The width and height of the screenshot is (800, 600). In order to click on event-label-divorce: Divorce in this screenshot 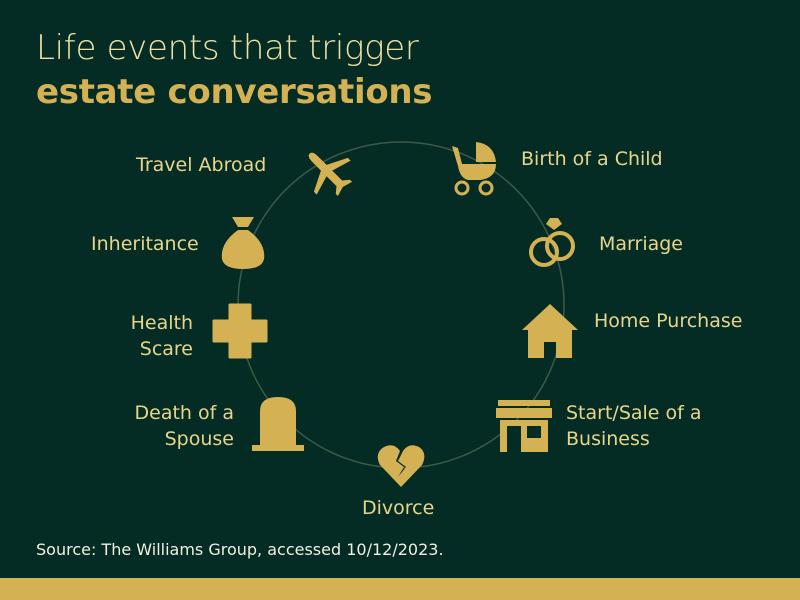, I will do `click(398, 508)`.